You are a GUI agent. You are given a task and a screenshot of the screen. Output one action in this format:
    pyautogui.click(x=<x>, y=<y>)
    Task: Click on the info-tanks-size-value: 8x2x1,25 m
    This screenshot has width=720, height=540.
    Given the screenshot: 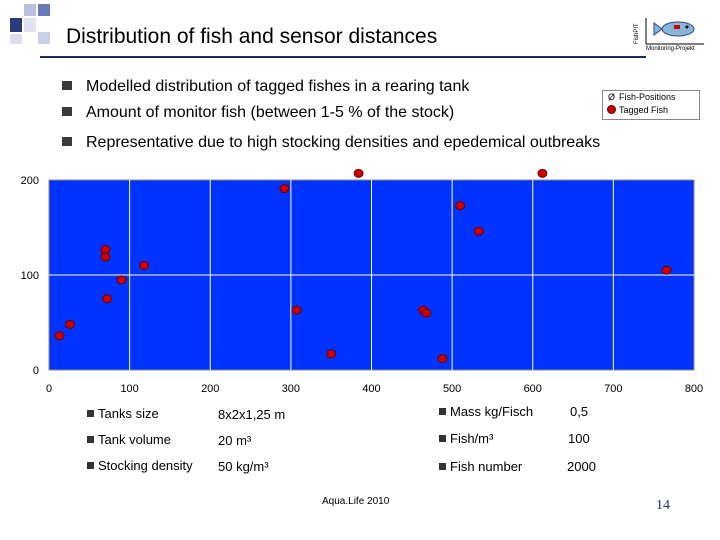 What is the action you would take?
    pyautogui.click(x=252, y=414)
    